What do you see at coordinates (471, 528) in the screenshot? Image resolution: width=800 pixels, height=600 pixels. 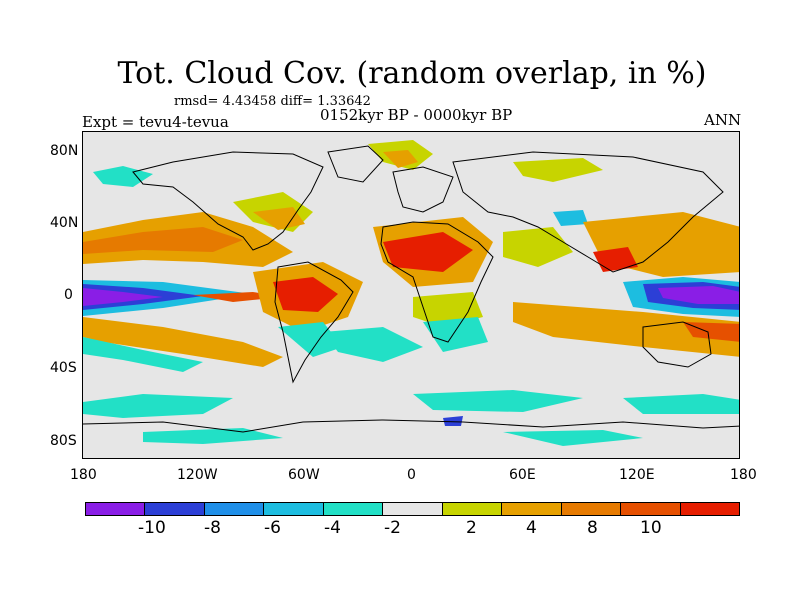 I see `colorbar-label: 2` at bounding box center [471, 528].